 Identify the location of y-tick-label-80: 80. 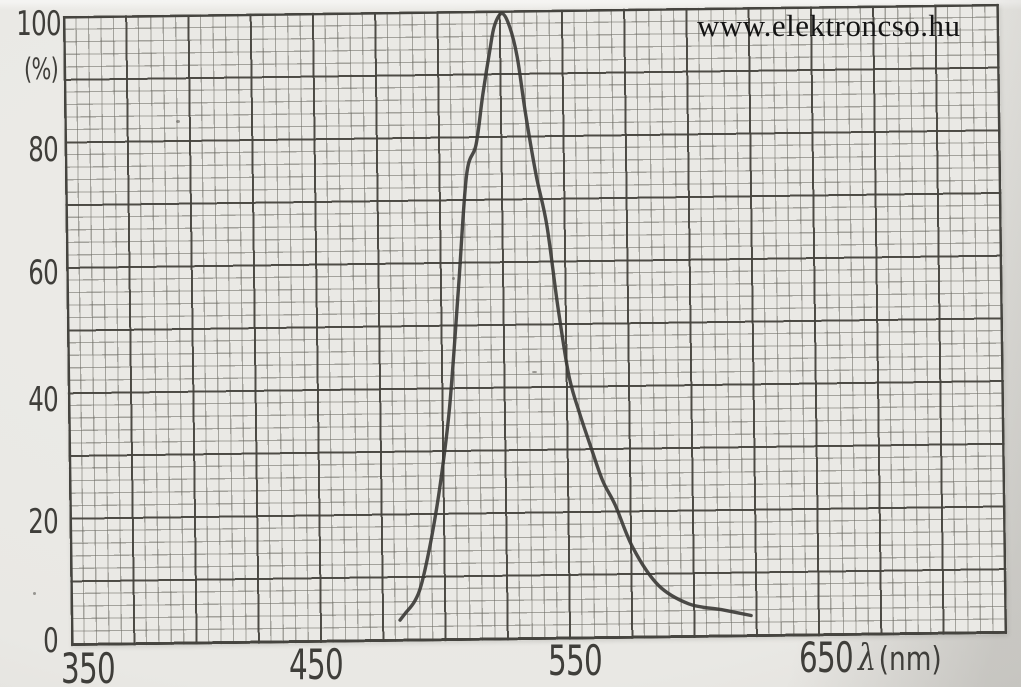
(43, 150).